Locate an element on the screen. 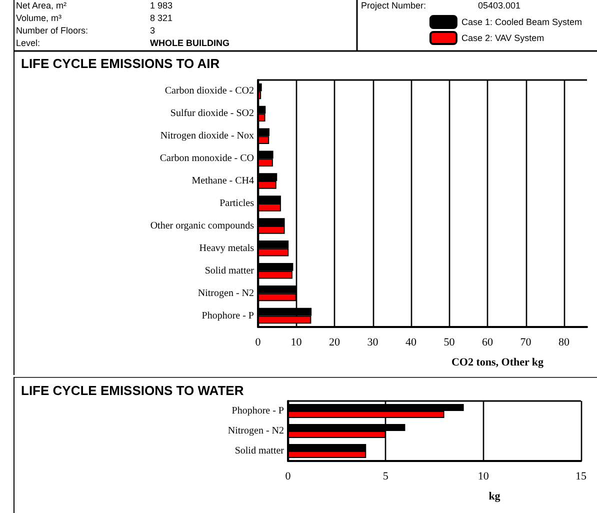  y-tick-label: Sulfur dioxide - SO2 is located at coordinates (212, 114).